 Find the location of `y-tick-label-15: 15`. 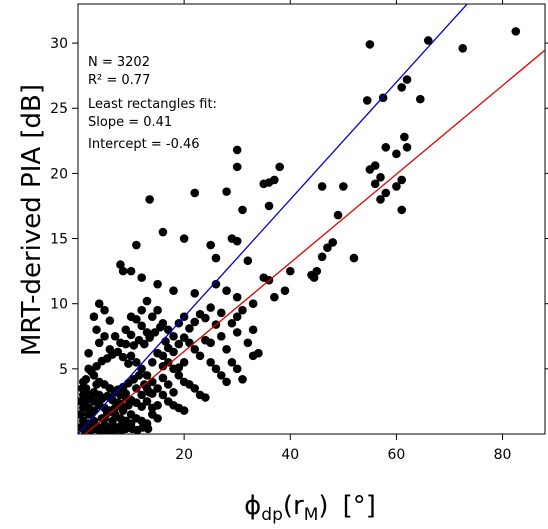

y-tick-label-15: 15 is located at coordinates (59, 240).